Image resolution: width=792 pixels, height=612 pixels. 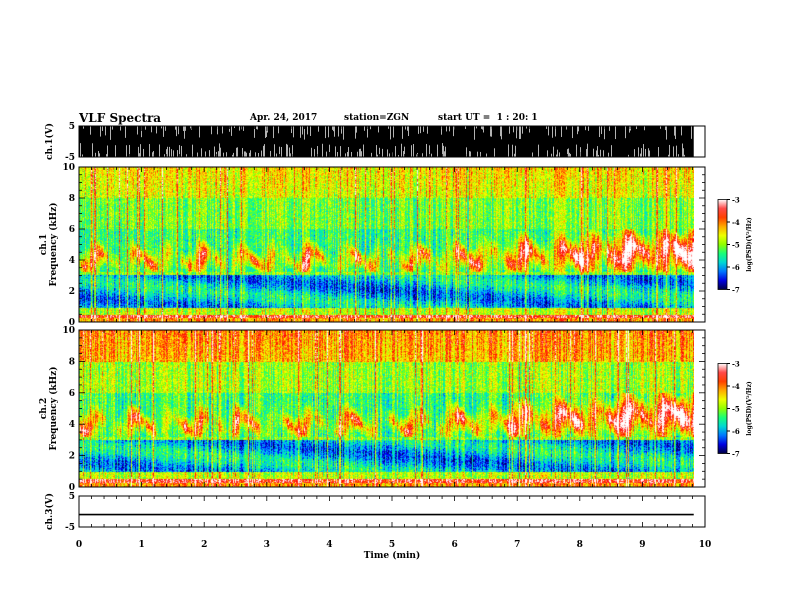 What do you see at coordinates (72, 362) in the screenshot?
I see `y-tick-label: 8` at bounding box center [72, 362].